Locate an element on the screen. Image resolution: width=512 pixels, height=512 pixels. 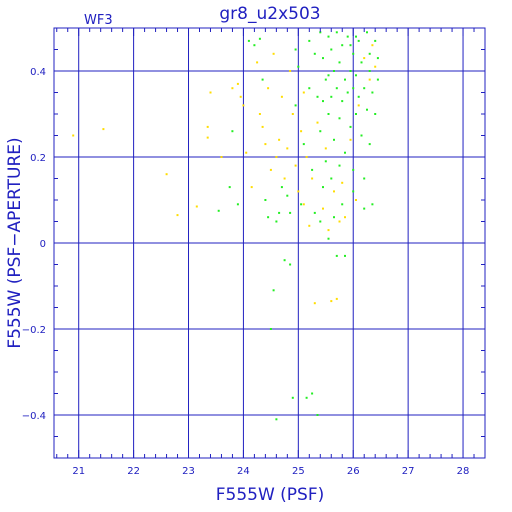
x-axis-label: F555W (PSF) is located at coordinates (270, 495).